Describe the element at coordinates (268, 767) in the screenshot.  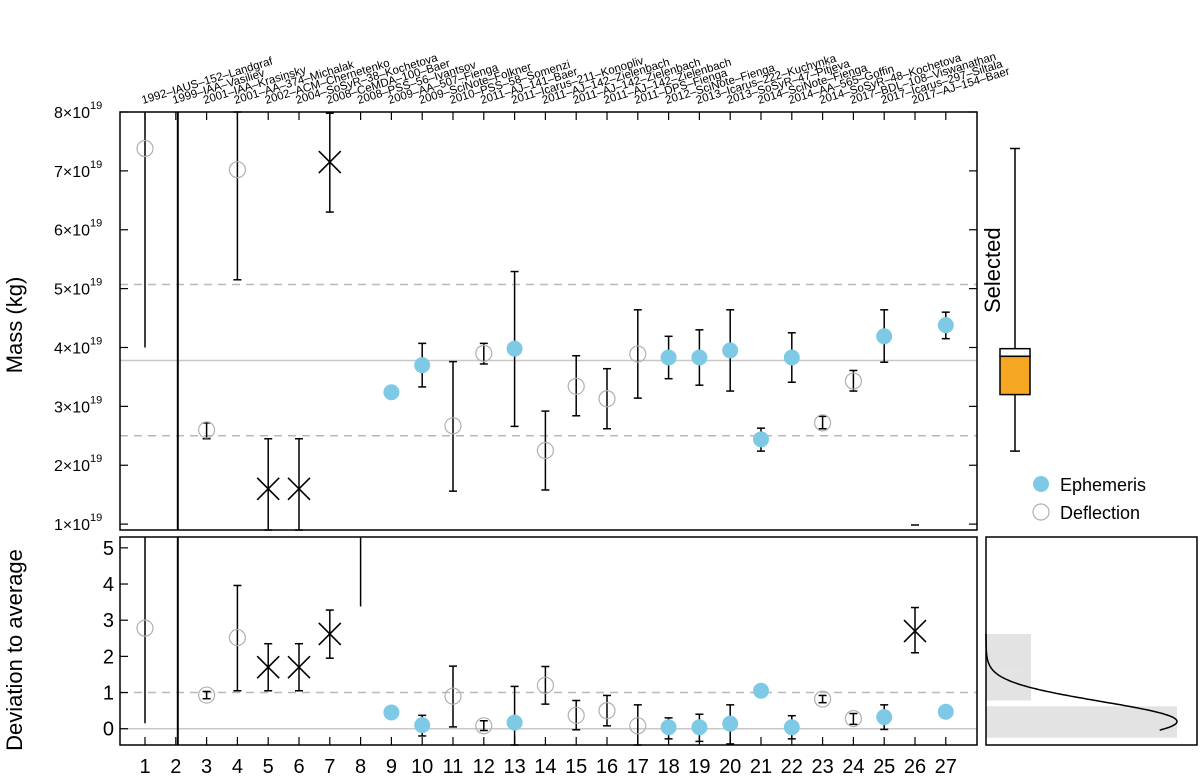
I see `x-tick-label: 5` at that location.